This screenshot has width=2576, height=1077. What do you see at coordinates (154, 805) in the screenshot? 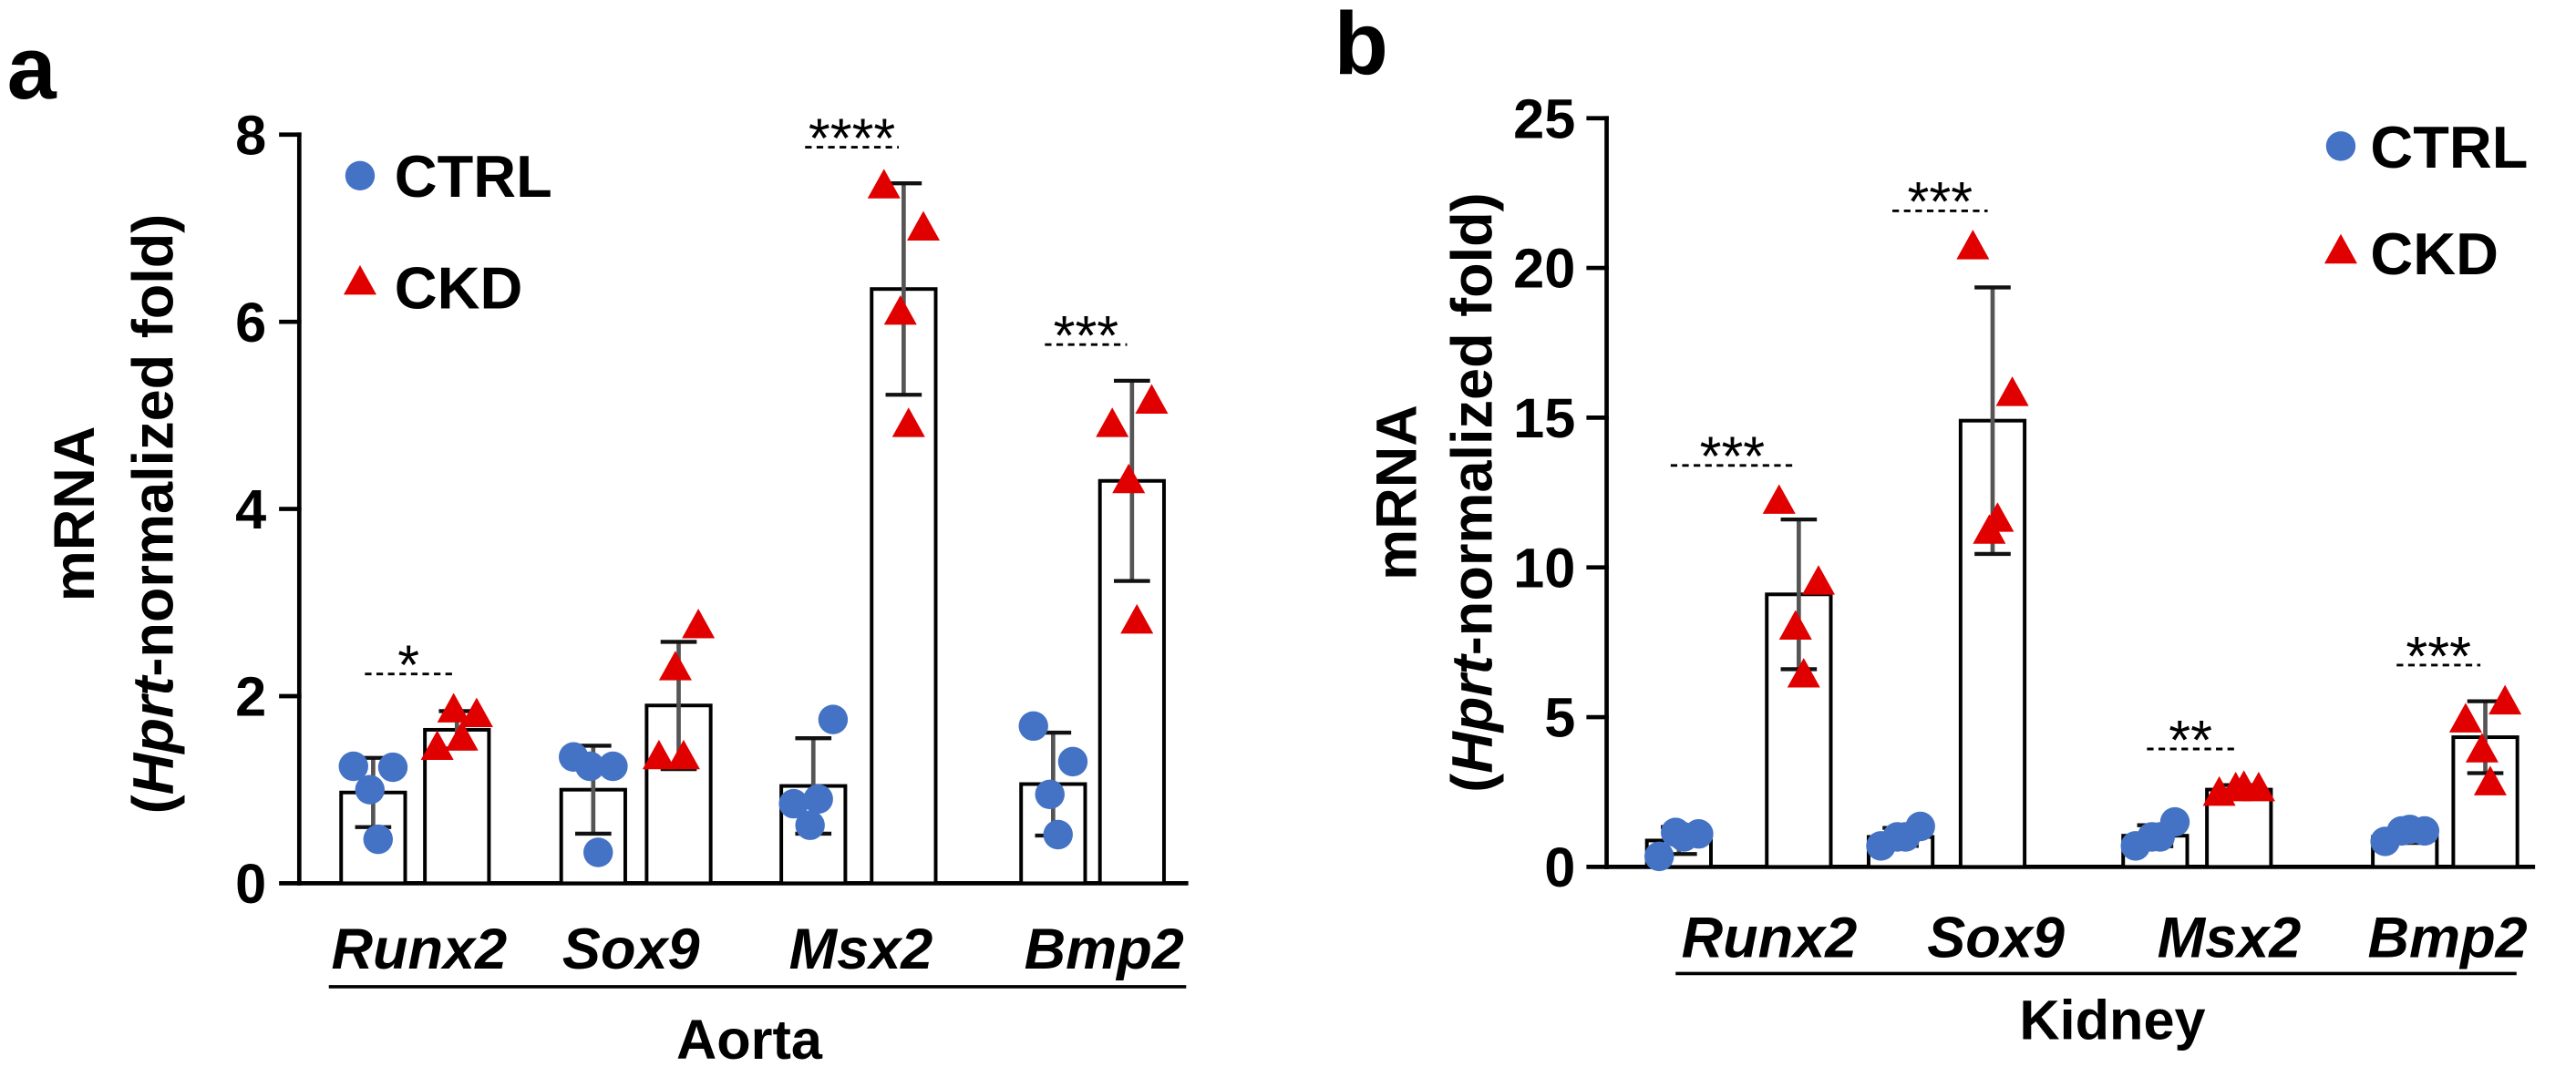
I see `aorta-ylabel-open: (` at bounding box center [154, 805].